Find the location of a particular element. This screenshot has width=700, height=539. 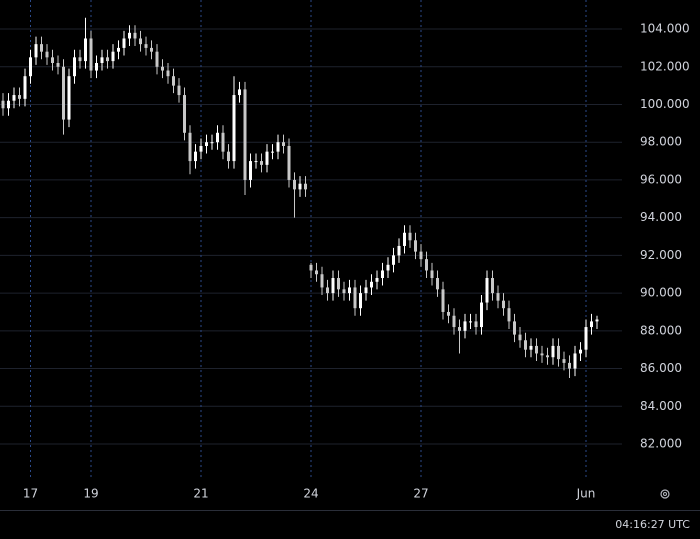

settings-icon is located at coordinates (665, 494).